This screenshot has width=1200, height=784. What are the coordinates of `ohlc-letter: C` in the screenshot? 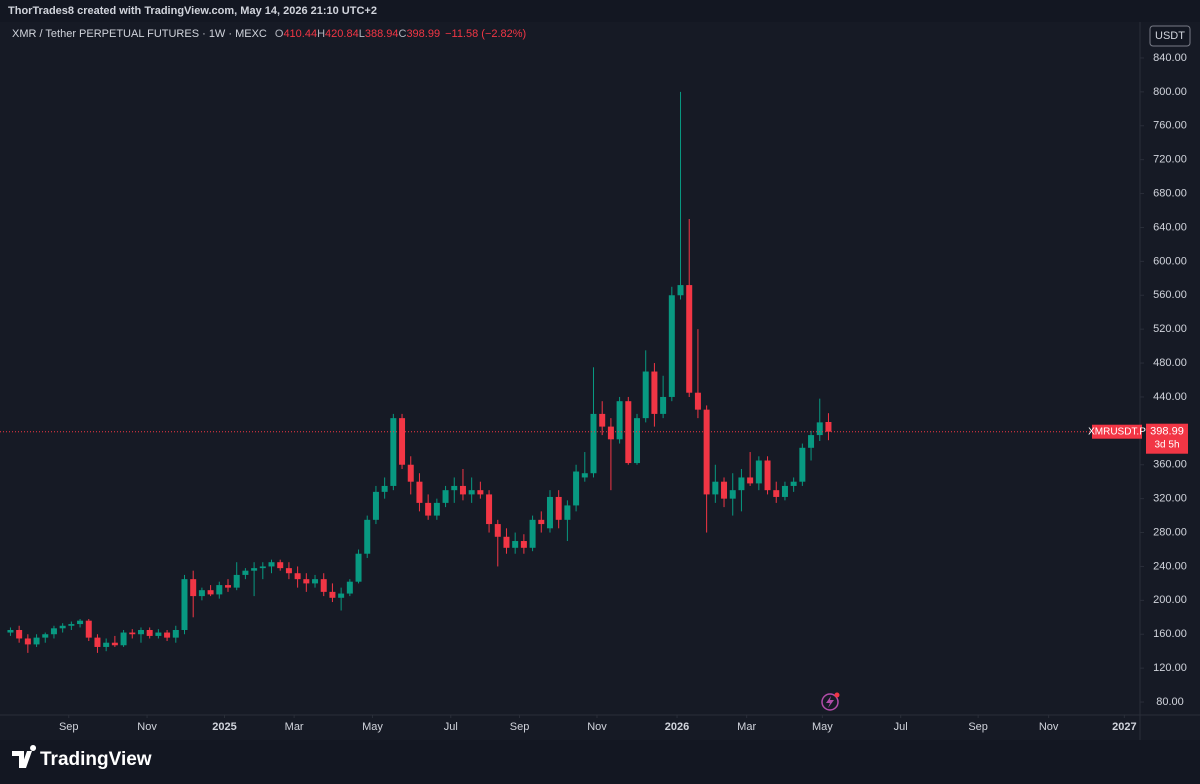 It's located at (402, 34).